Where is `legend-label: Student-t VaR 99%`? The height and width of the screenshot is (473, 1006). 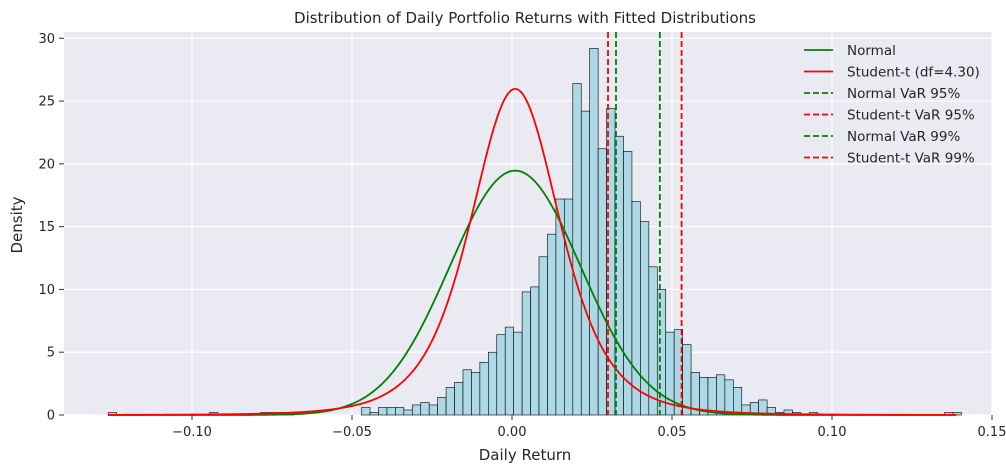 legend-label: Student-t VaR 99% is located at coordinates (911, 159).